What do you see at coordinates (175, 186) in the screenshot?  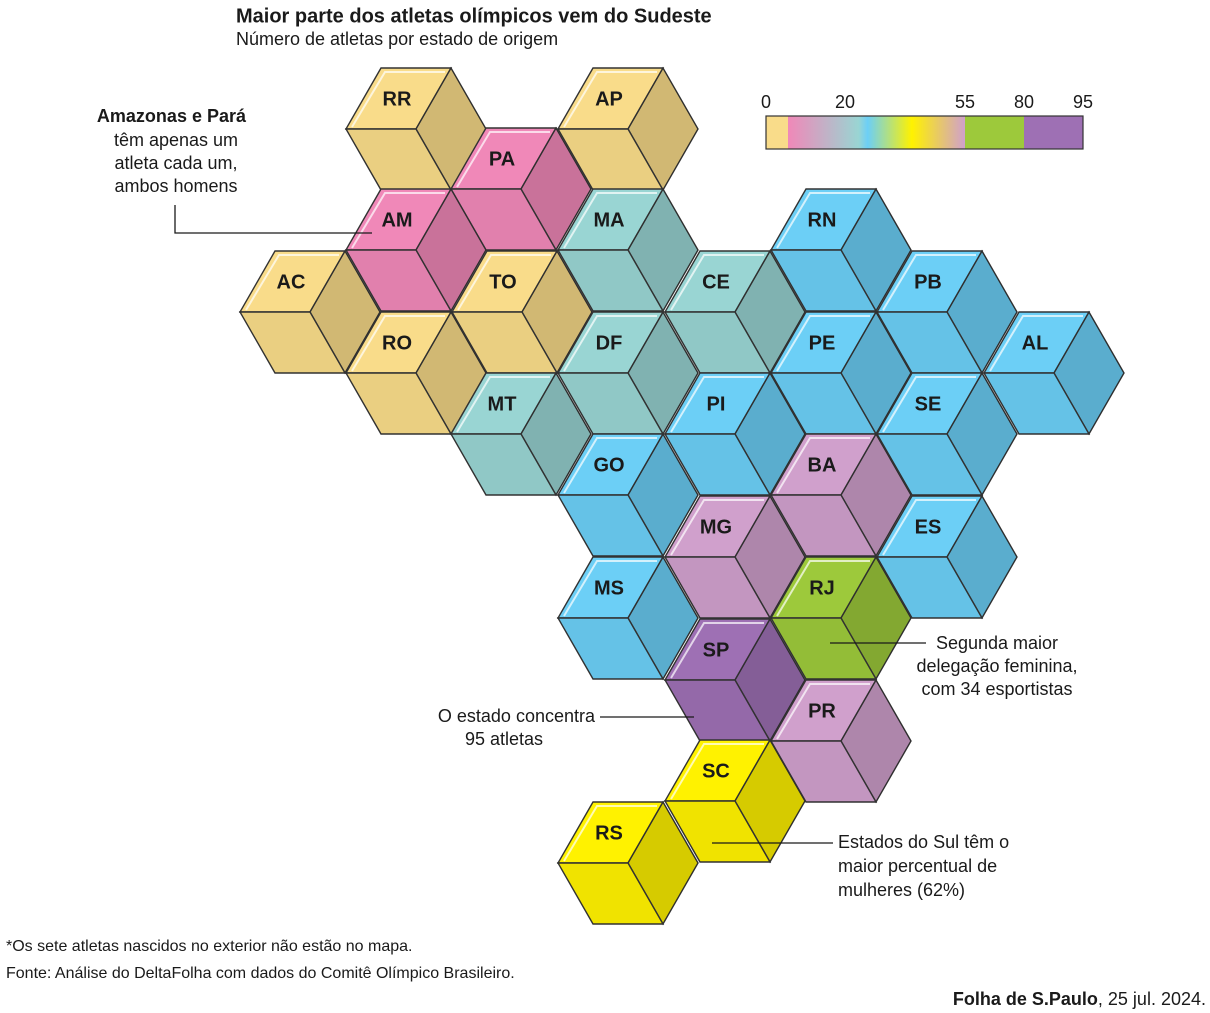 I see `annotation-line: ambos homens` at bounding box center [175, 186].